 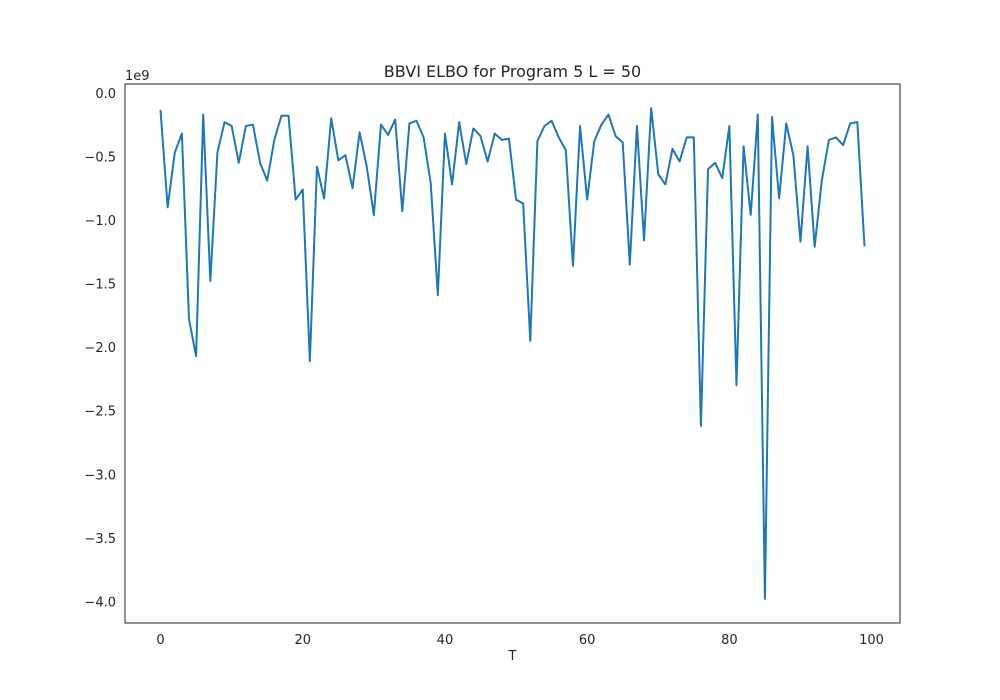 What do you see at coordinates (100, 412) in the screenshot?
I see `y-tick-label: −2.5` at bounding box center [100, 412].